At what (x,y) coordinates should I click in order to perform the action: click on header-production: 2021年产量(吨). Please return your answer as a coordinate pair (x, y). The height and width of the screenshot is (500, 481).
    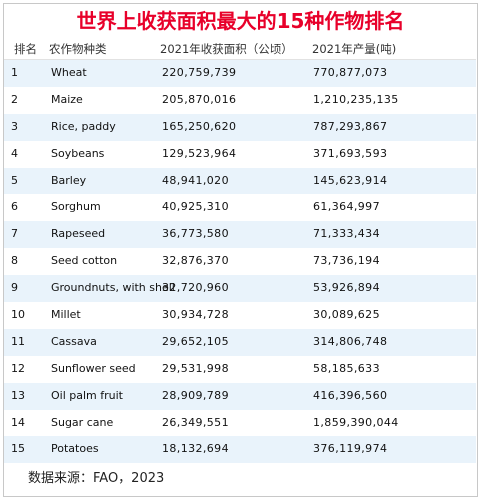
    Looking at the image, I should click on (354, 49).